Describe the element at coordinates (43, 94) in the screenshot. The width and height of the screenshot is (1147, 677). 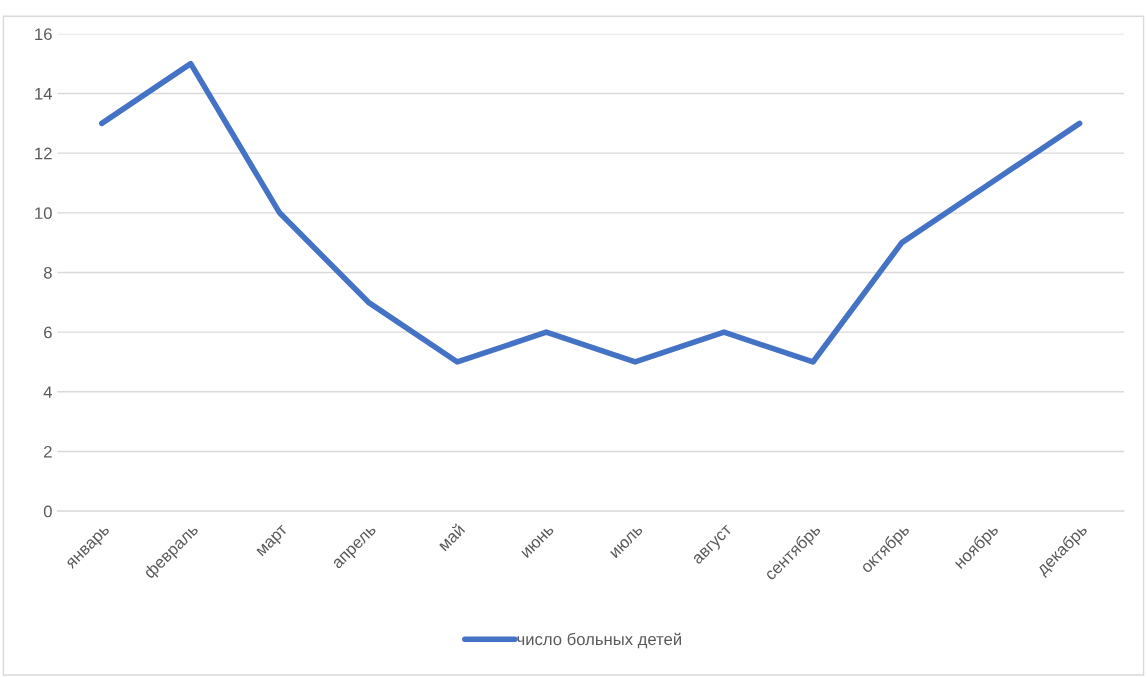
I see `y-tick-label: 14` at that location.